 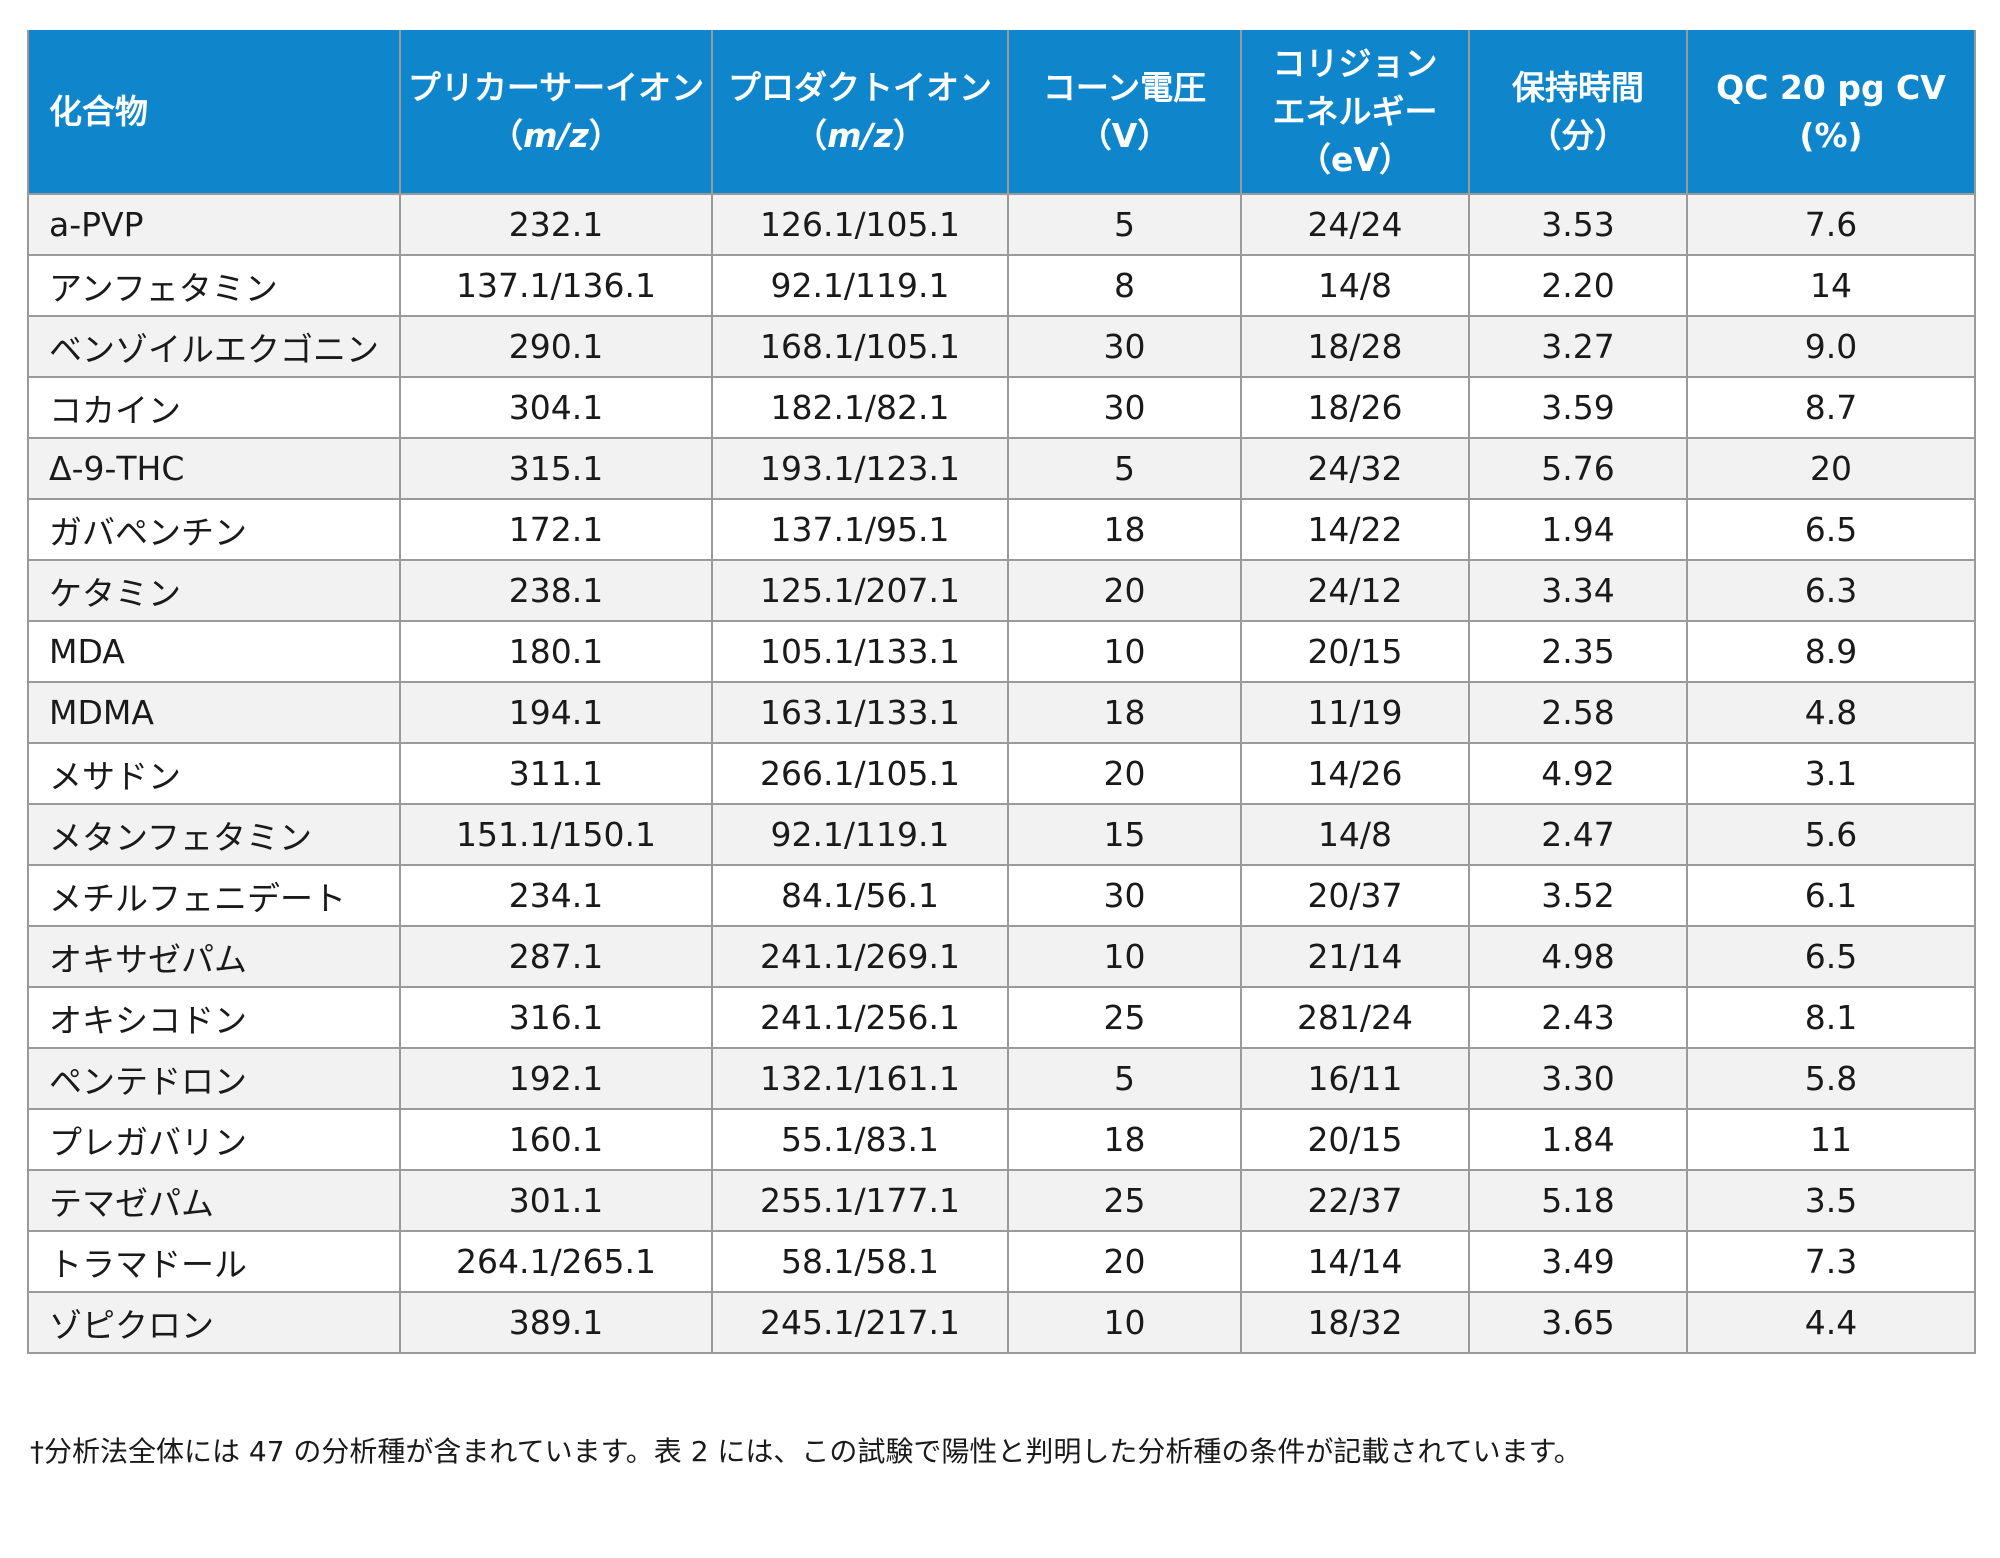 I want to click on precursor-ion-cell: 304.1, so click(x=556, y=407).